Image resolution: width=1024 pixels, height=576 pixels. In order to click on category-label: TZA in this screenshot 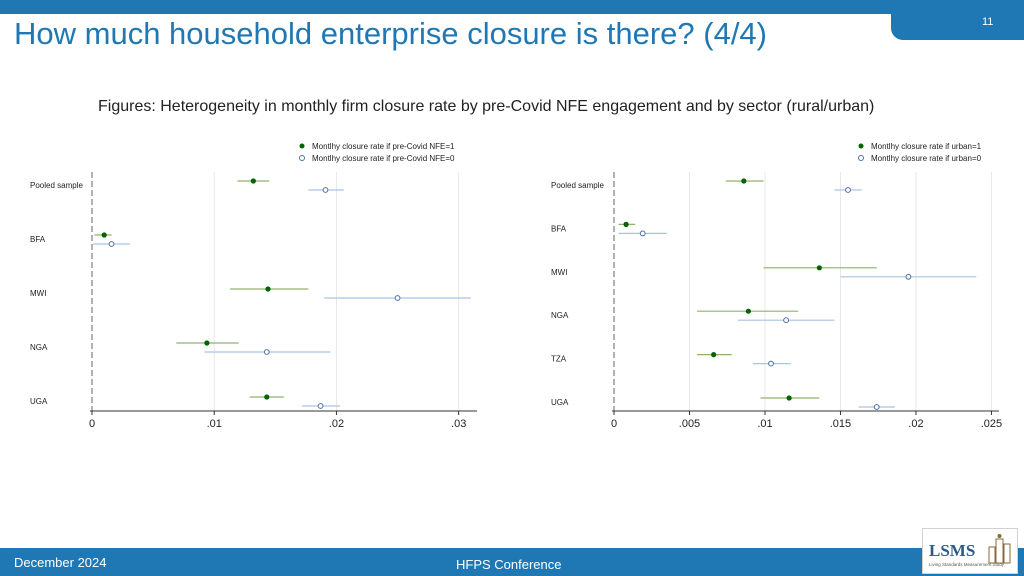, I will do `click(559, 359)`.